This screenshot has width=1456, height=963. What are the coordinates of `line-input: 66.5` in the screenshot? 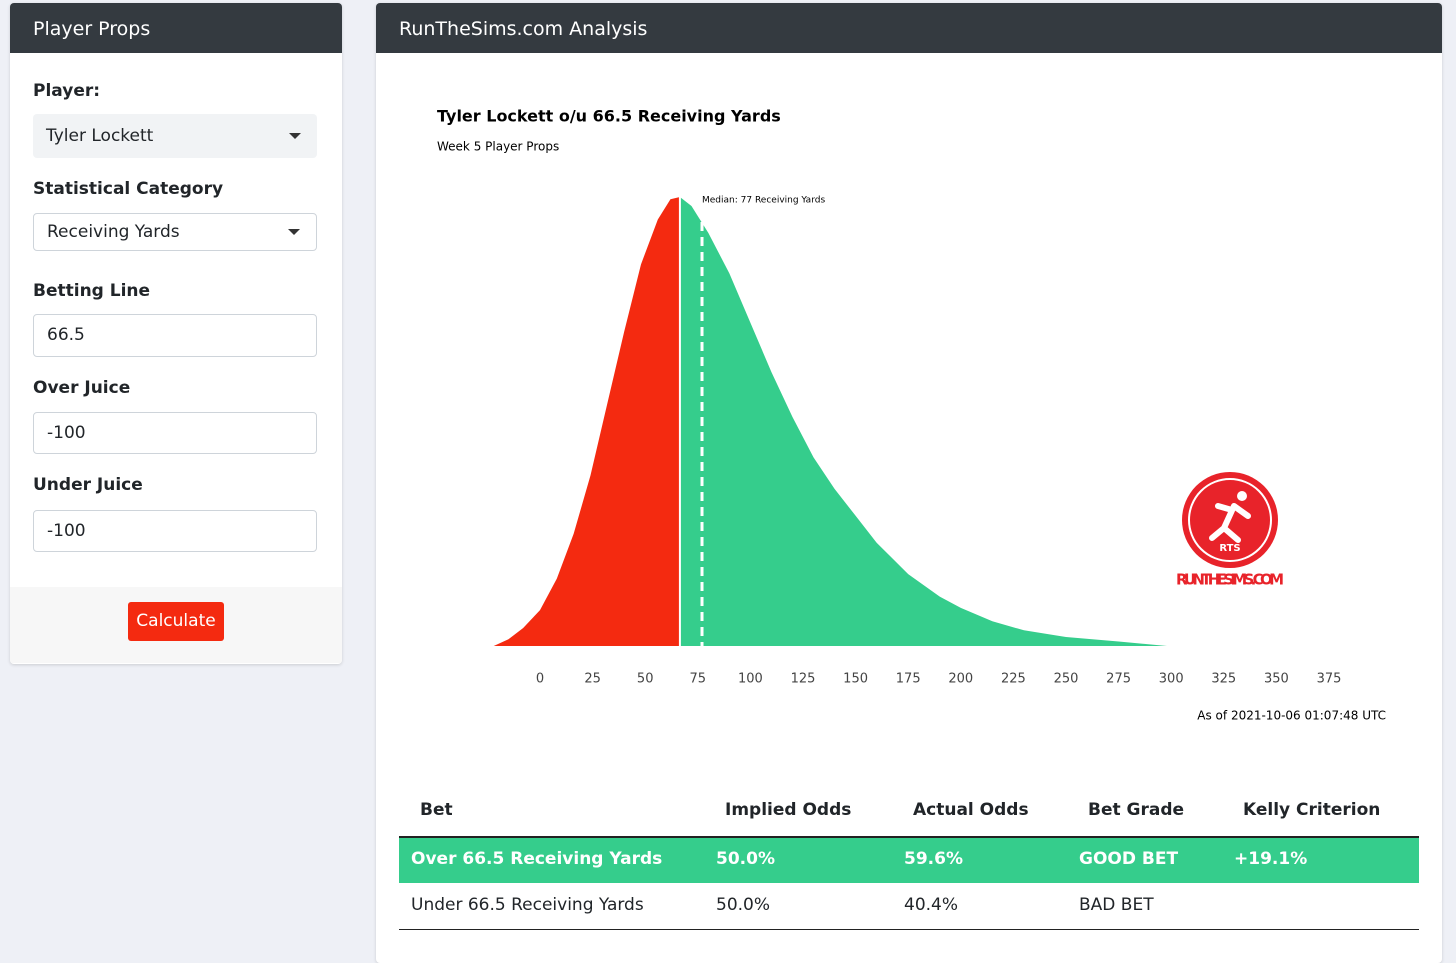 It's located at (175, 335).